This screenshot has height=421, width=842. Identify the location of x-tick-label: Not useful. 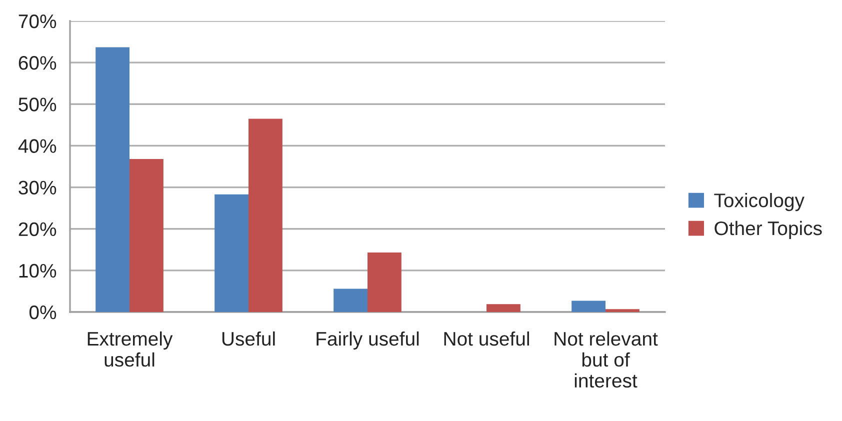
(486, 338).